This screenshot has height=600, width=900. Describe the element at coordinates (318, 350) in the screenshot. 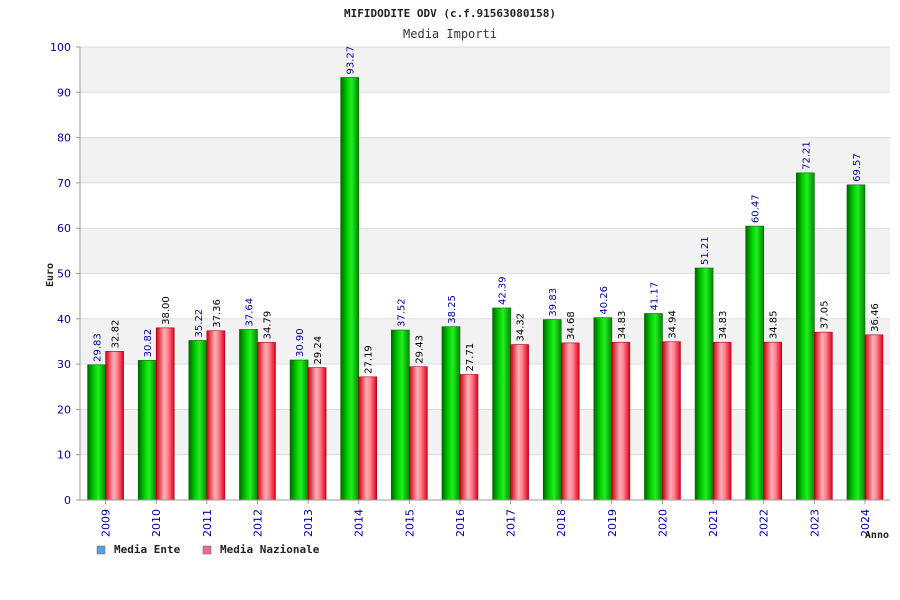

I see `value-label-nazionale: 29.24` at that location.